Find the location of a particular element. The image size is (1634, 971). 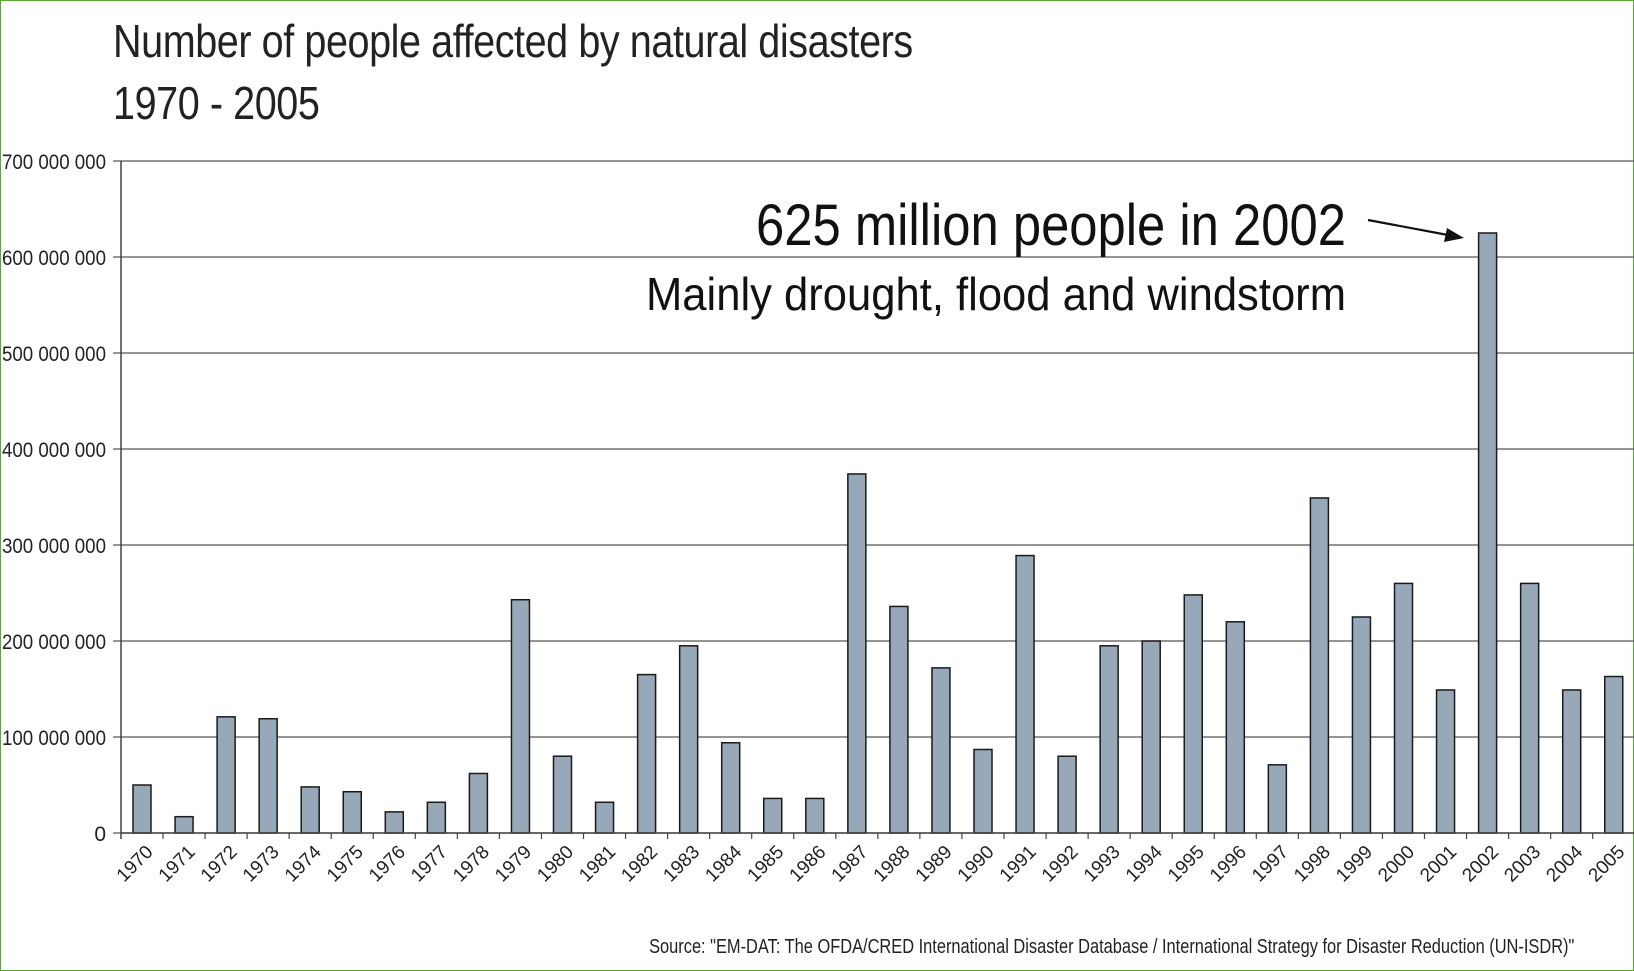

bar-1983 is located at coordinates (688, 739).